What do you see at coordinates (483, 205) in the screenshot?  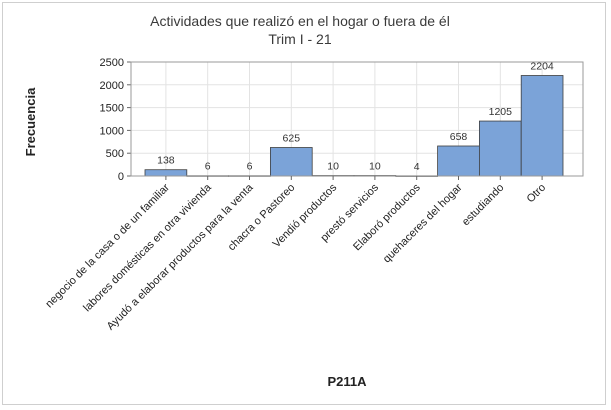 I see `x-tick-label: estudiando` at bounding box center [483, 205].